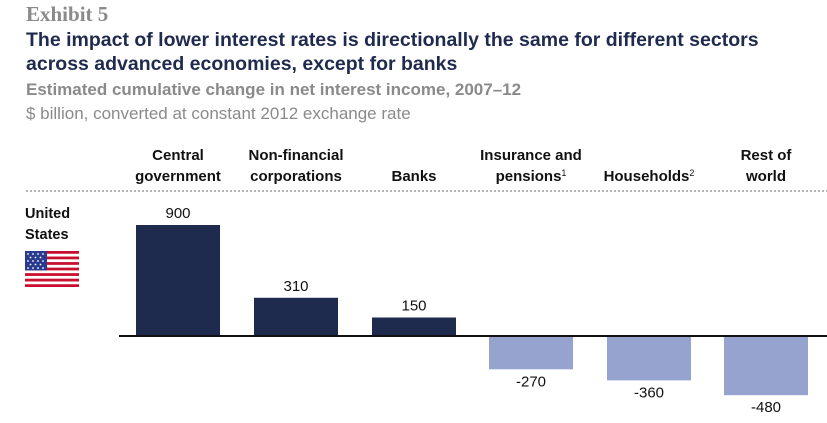 The height and width of the screenshot is (423, 827). Describe the element at coordinates (531, 155) in the screenshot. I see `category-label: Insurance and` at that location.